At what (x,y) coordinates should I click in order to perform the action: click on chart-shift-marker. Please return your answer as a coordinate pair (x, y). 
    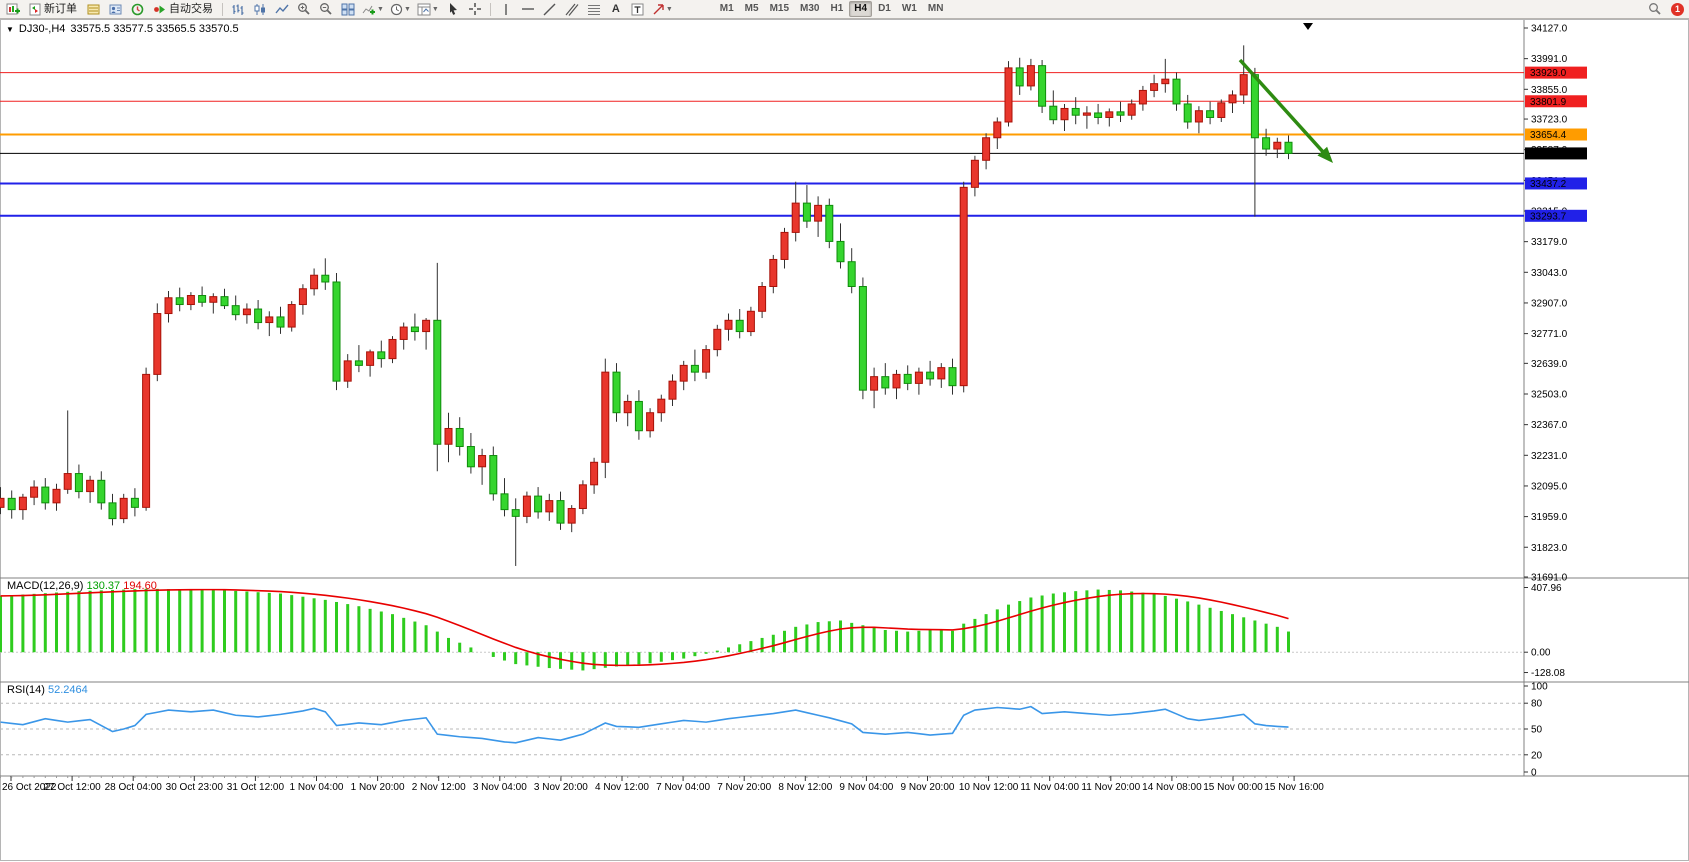
    Looking at the image, I should click on (1308, 26).